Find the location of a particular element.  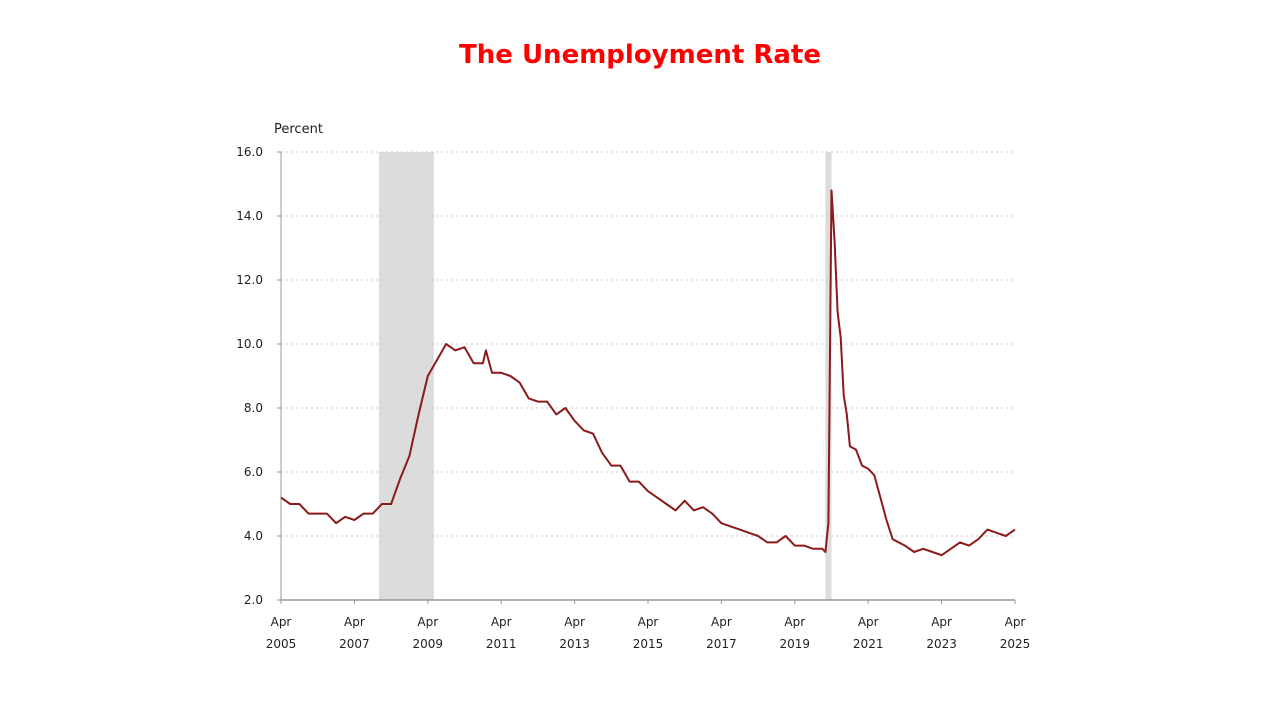

x-tick-year-label: 2005 is located at coordinates (281, 644).